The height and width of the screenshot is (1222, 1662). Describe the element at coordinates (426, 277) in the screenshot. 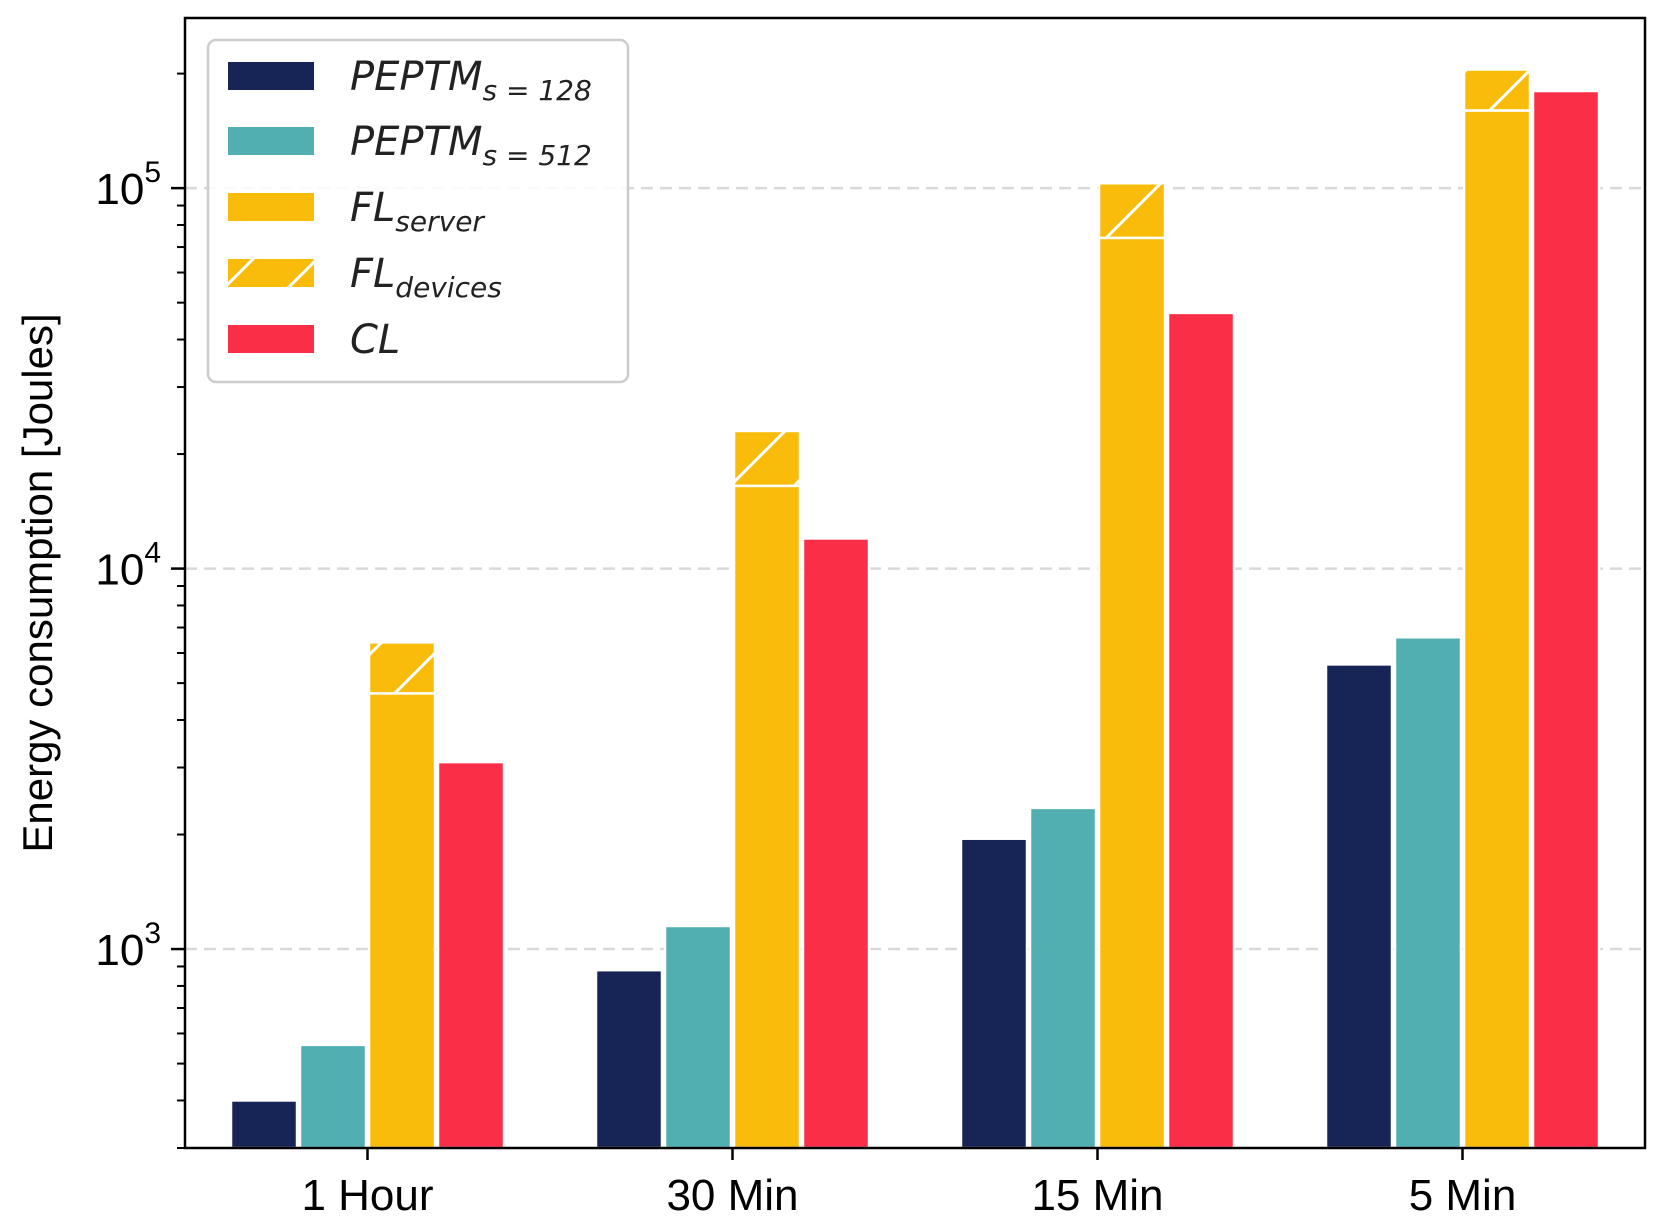

I see `legend-label-fl_devices: FLdevices` at that location.